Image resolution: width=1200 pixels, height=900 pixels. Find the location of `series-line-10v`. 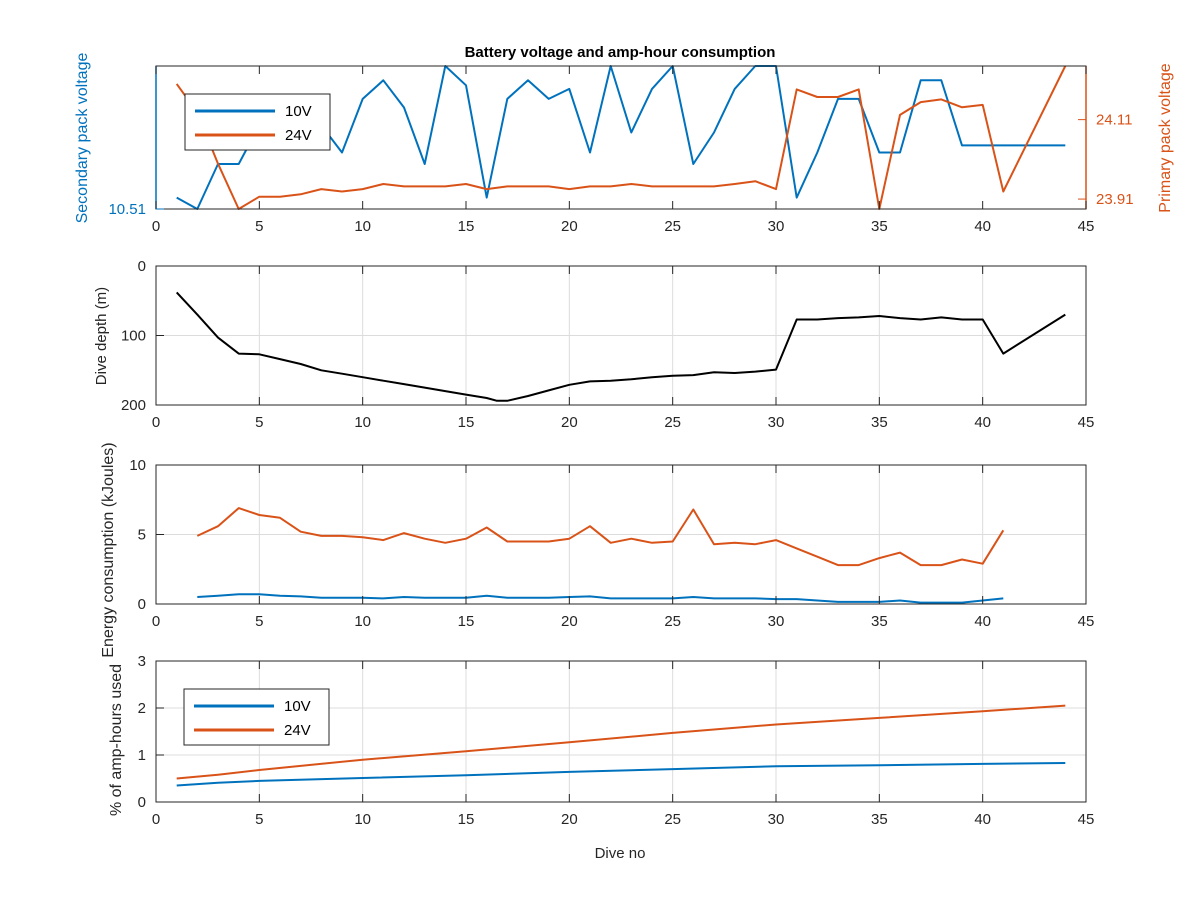

series-line-10v is located at coordinates (621, 774).